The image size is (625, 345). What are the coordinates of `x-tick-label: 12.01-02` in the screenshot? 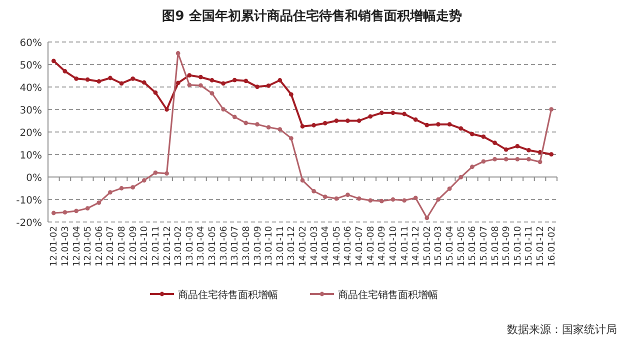 It's located at (55, 246).